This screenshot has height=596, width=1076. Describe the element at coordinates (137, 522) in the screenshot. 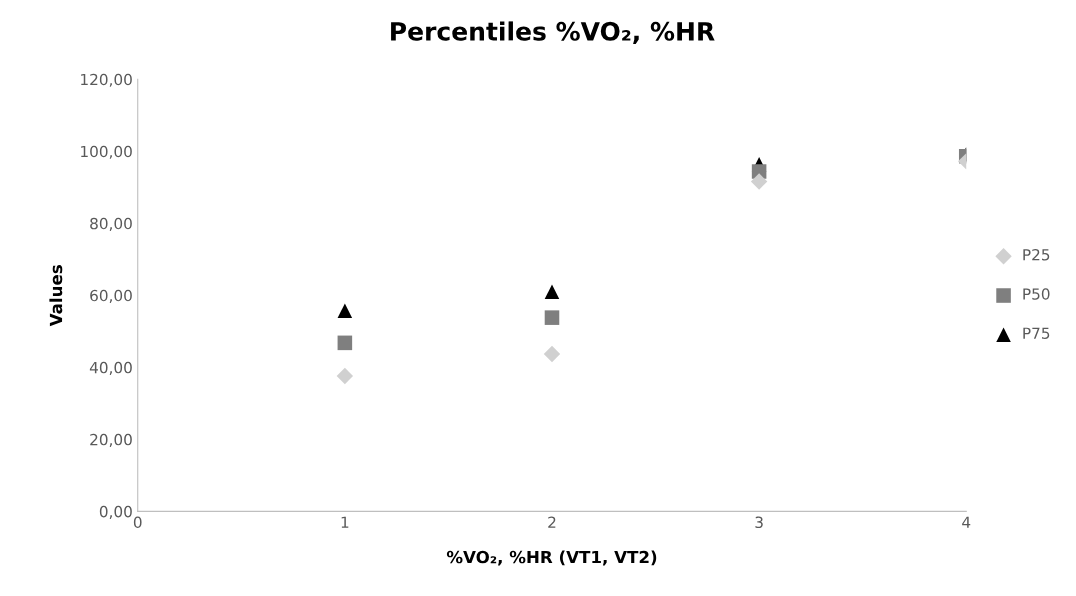

I see `x-tick-label: 0` at that location.